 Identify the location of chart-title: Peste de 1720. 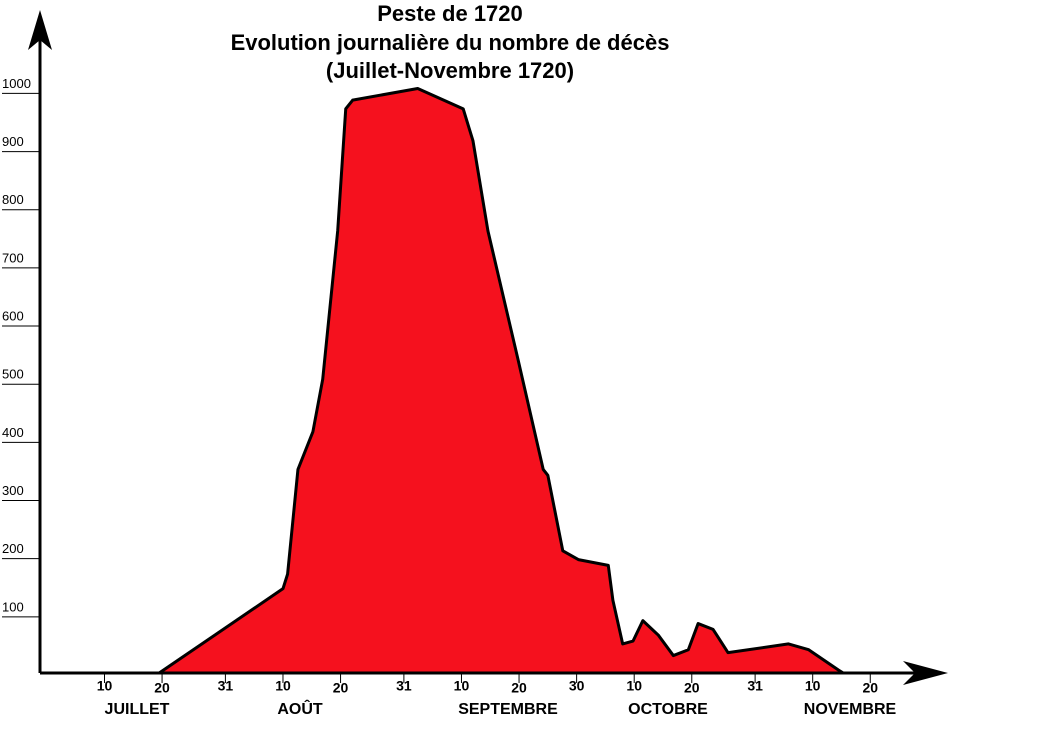
(450, 13).